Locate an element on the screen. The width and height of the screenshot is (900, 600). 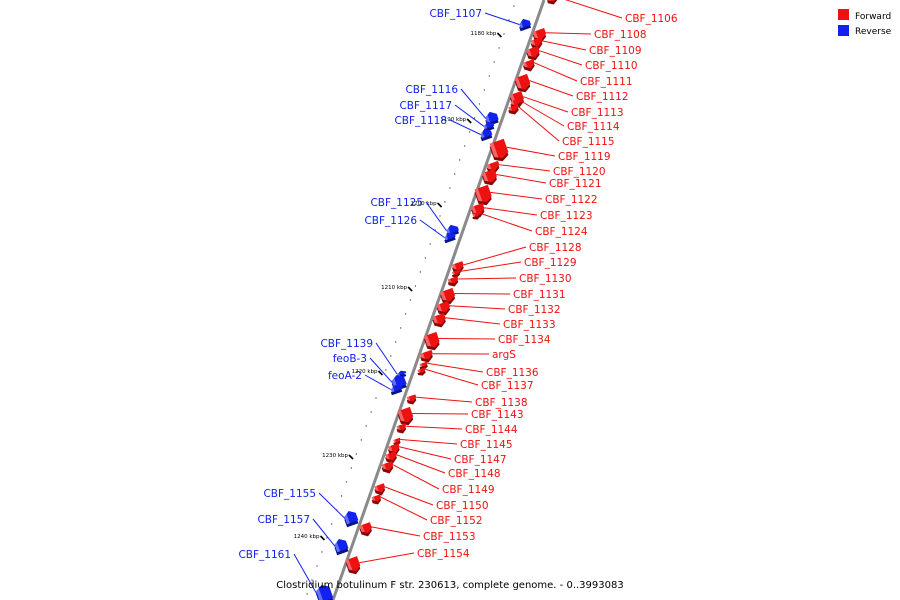
gene-arrow-shadow is located at coordinates (421, 373).